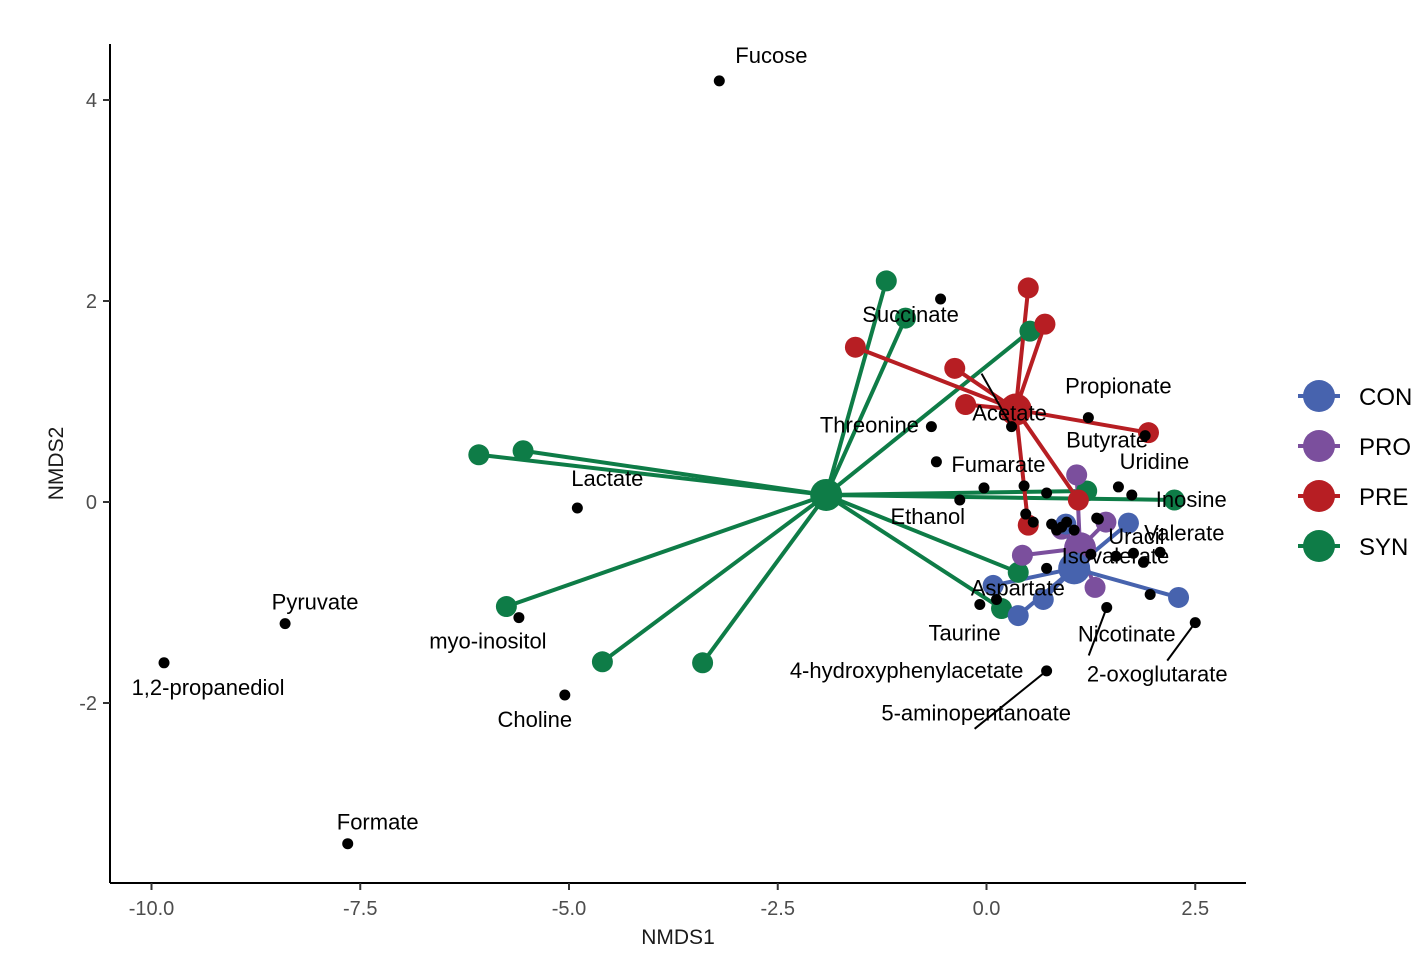 The width and height of the screenshot is (1416, 953). What do you see at coordinates (997, 599) in the screenshot?
I see `metabolite-point-taurine` at bounding box center [997, 599].